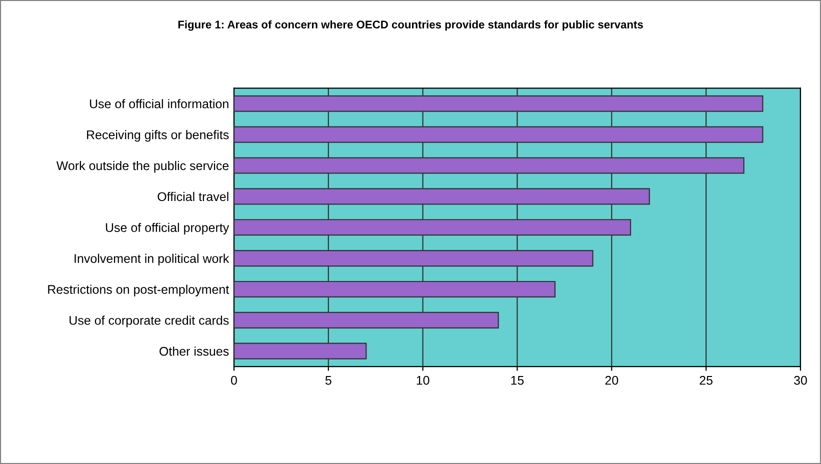  What do you see at coordinates (611, 380) in the screenshot?
I see `x-tick-label: 20` at bounding box center [611, 380].